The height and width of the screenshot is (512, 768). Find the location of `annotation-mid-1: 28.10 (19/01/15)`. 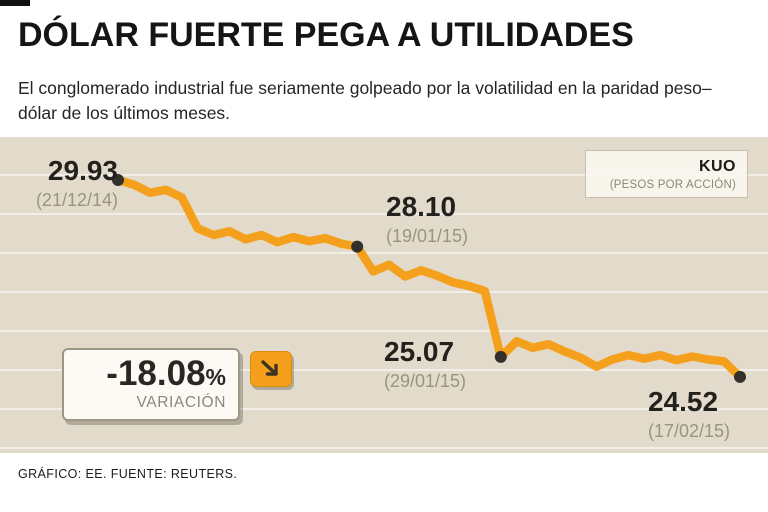

annotation-mid-1: 28.10 (19/01/15) is located at coordinates (427, 220).